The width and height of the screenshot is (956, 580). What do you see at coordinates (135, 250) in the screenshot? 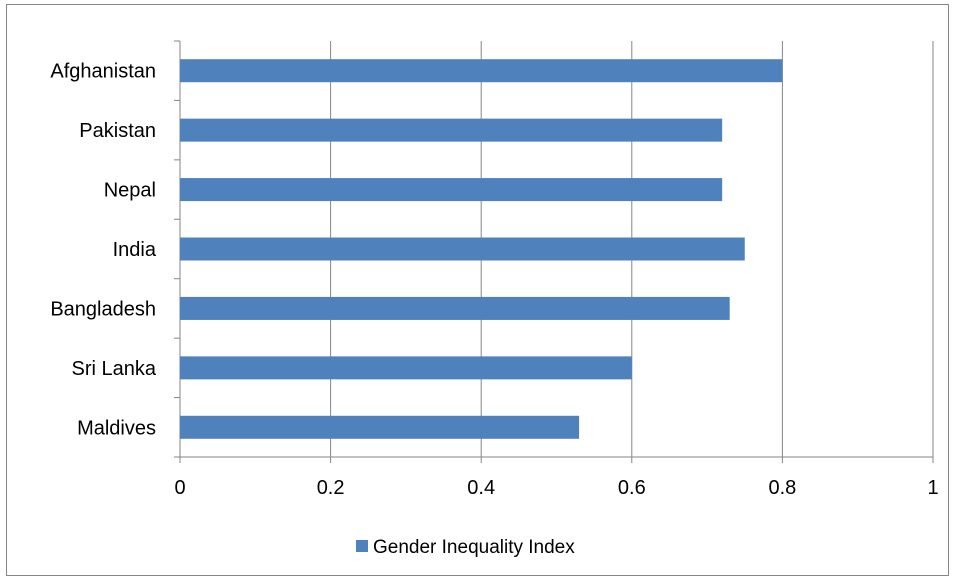
I see `category-label: India` at bounding box center [135, 250].